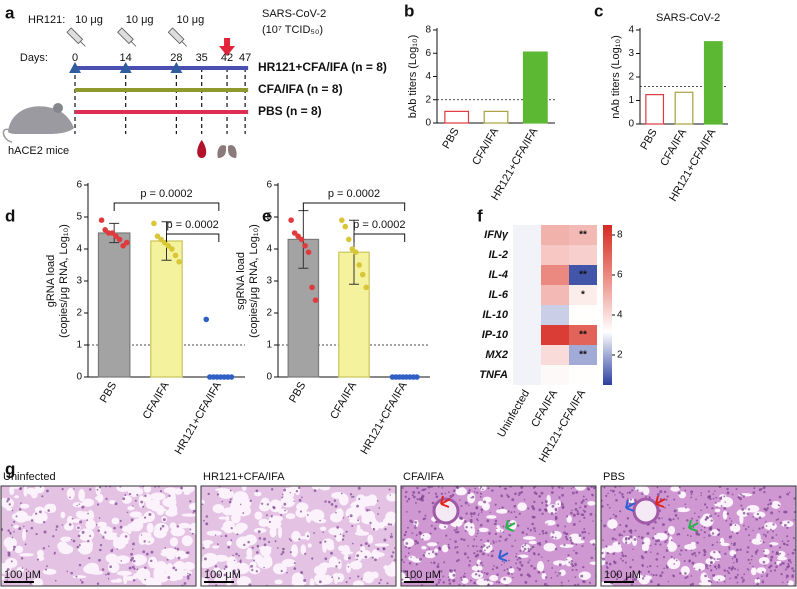 The image size is (797, 589). I want to click on p-value: p = 0.0002, so click(379, 225).